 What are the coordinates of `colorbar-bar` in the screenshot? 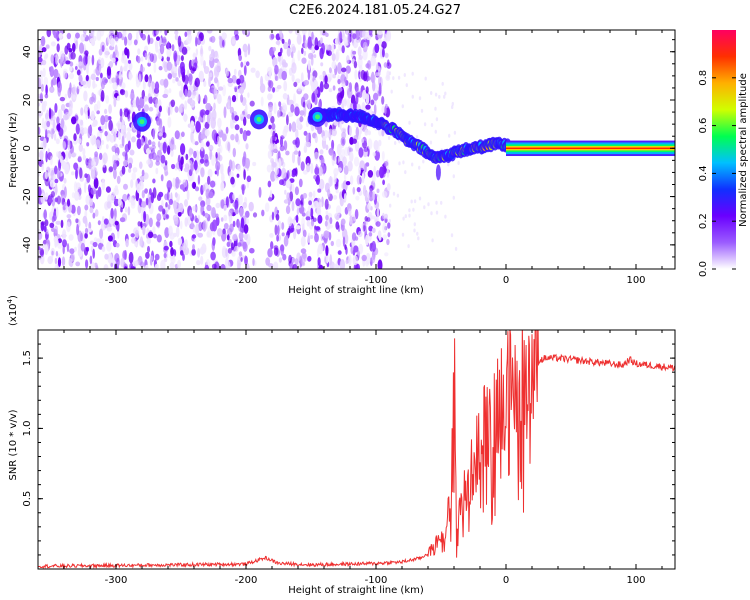 It's located at (724, 149).